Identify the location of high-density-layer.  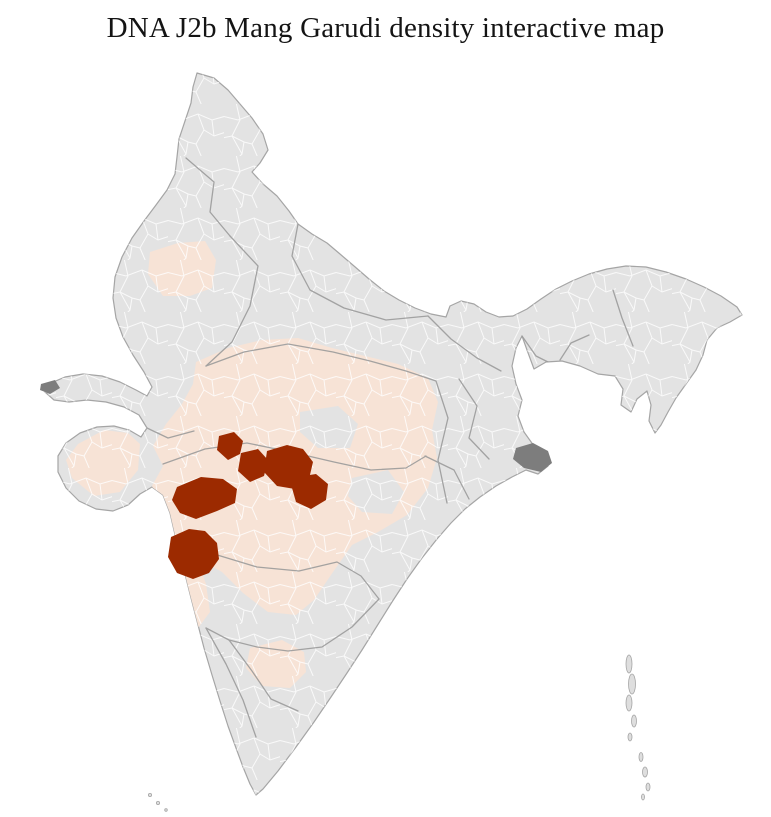
(248, 505).